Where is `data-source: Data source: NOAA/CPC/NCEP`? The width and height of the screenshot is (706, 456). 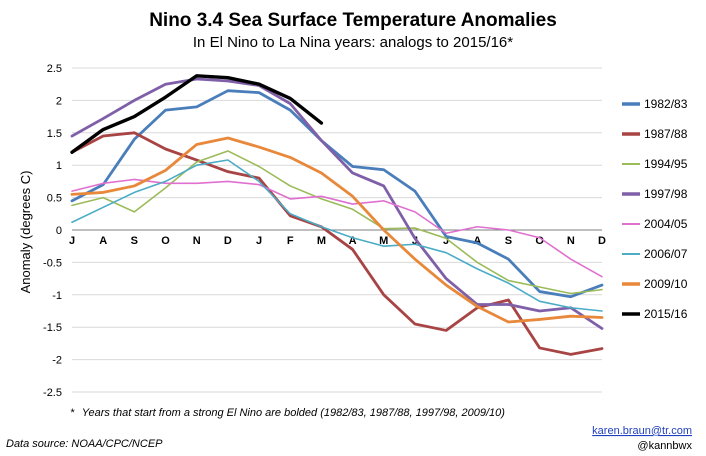 data-source: Data source: NOAA/CPC/NCEP is located at coordinates (84, 444).